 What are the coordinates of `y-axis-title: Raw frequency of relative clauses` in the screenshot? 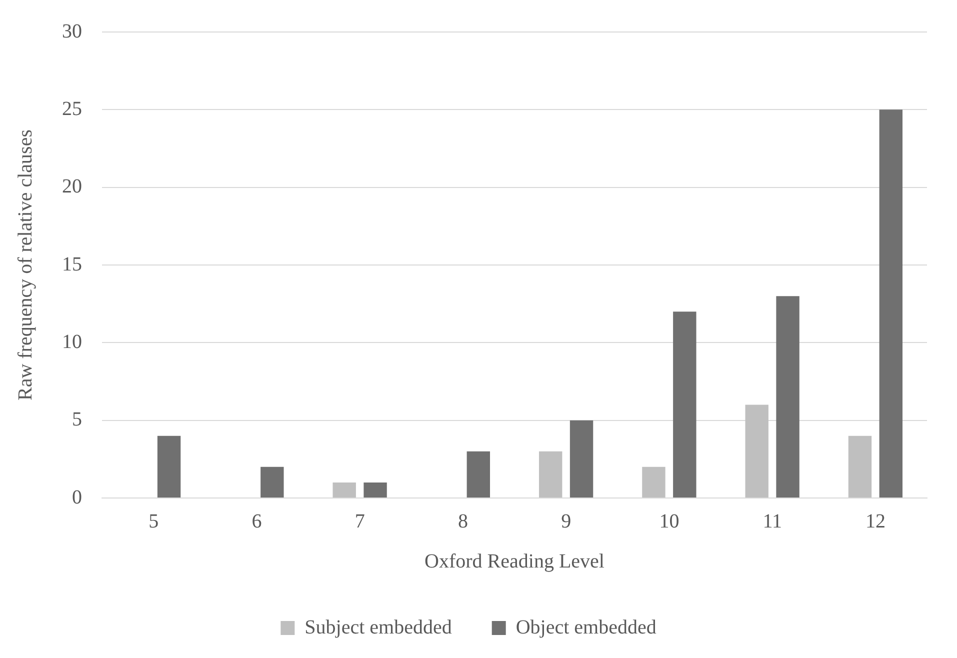 It's located at (25, 264).